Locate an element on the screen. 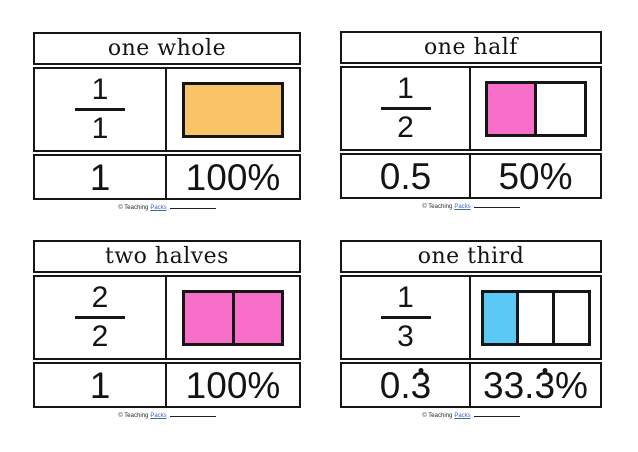 This screenshot has height=452, width=638. fraction: 1 2 is located at coordinates (405, 108).